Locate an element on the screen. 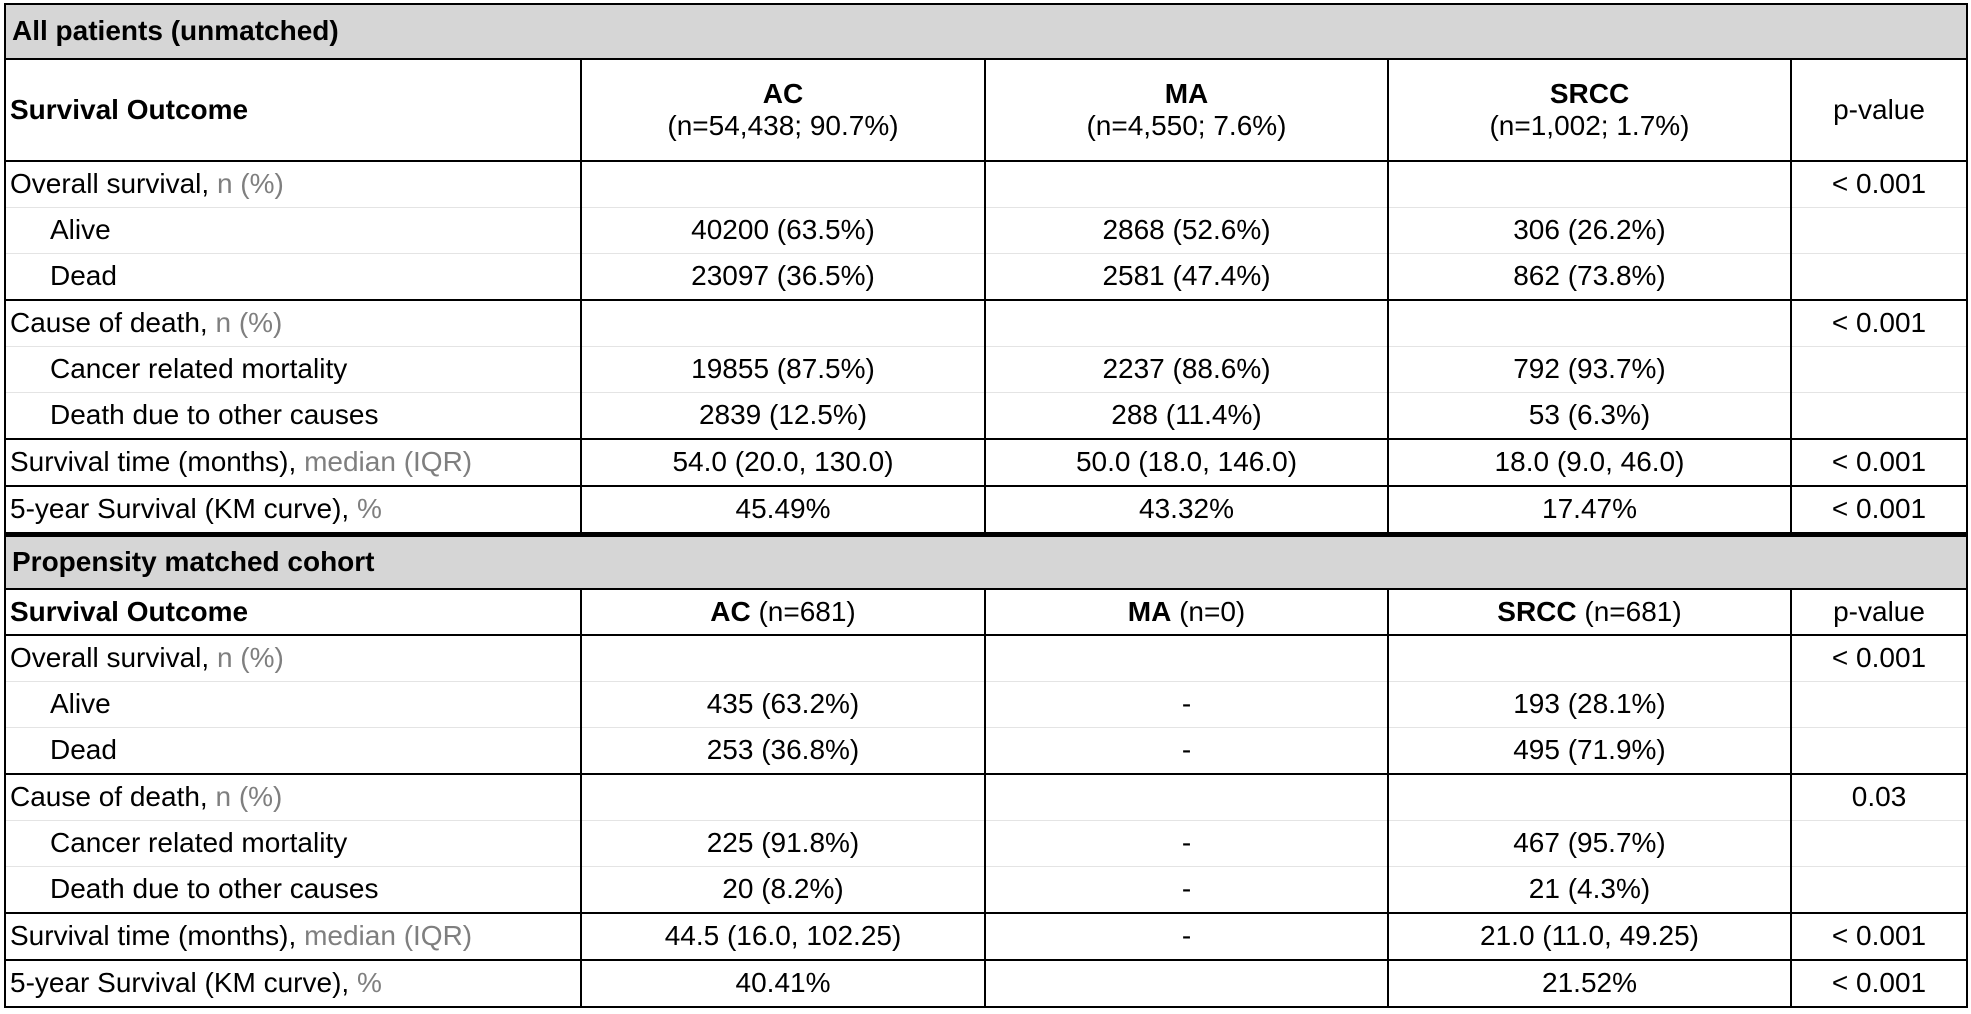 Image resolution: width=1971 pixels, height=1014 pixels. group-name: MA is located at coordinates (1149, 611).